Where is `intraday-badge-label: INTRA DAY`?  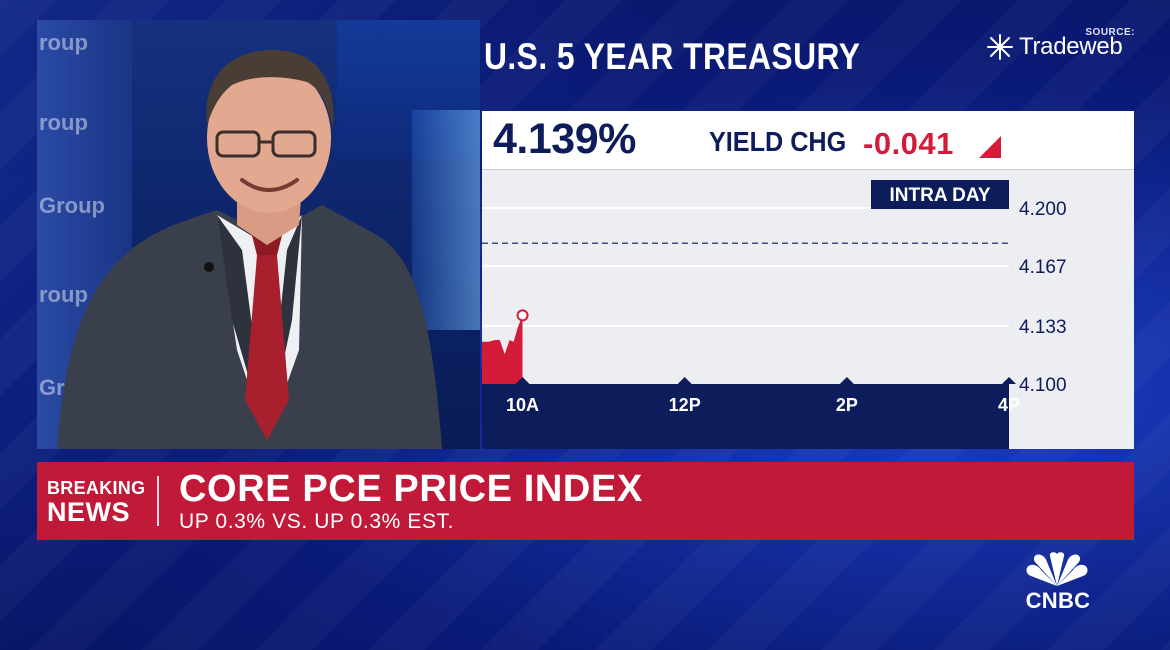
intraday-badge-label: INTRA DAY is located at coordinates (940, 195).